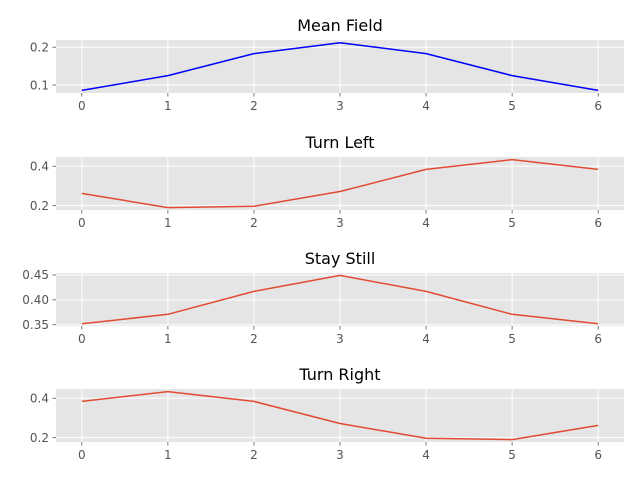 This screenshot has width=640, height=480. What do you see at coordinates (39, 85) in the screenshot?
I see `y-tick-label: 0.1` at bounding box center [39, 85].